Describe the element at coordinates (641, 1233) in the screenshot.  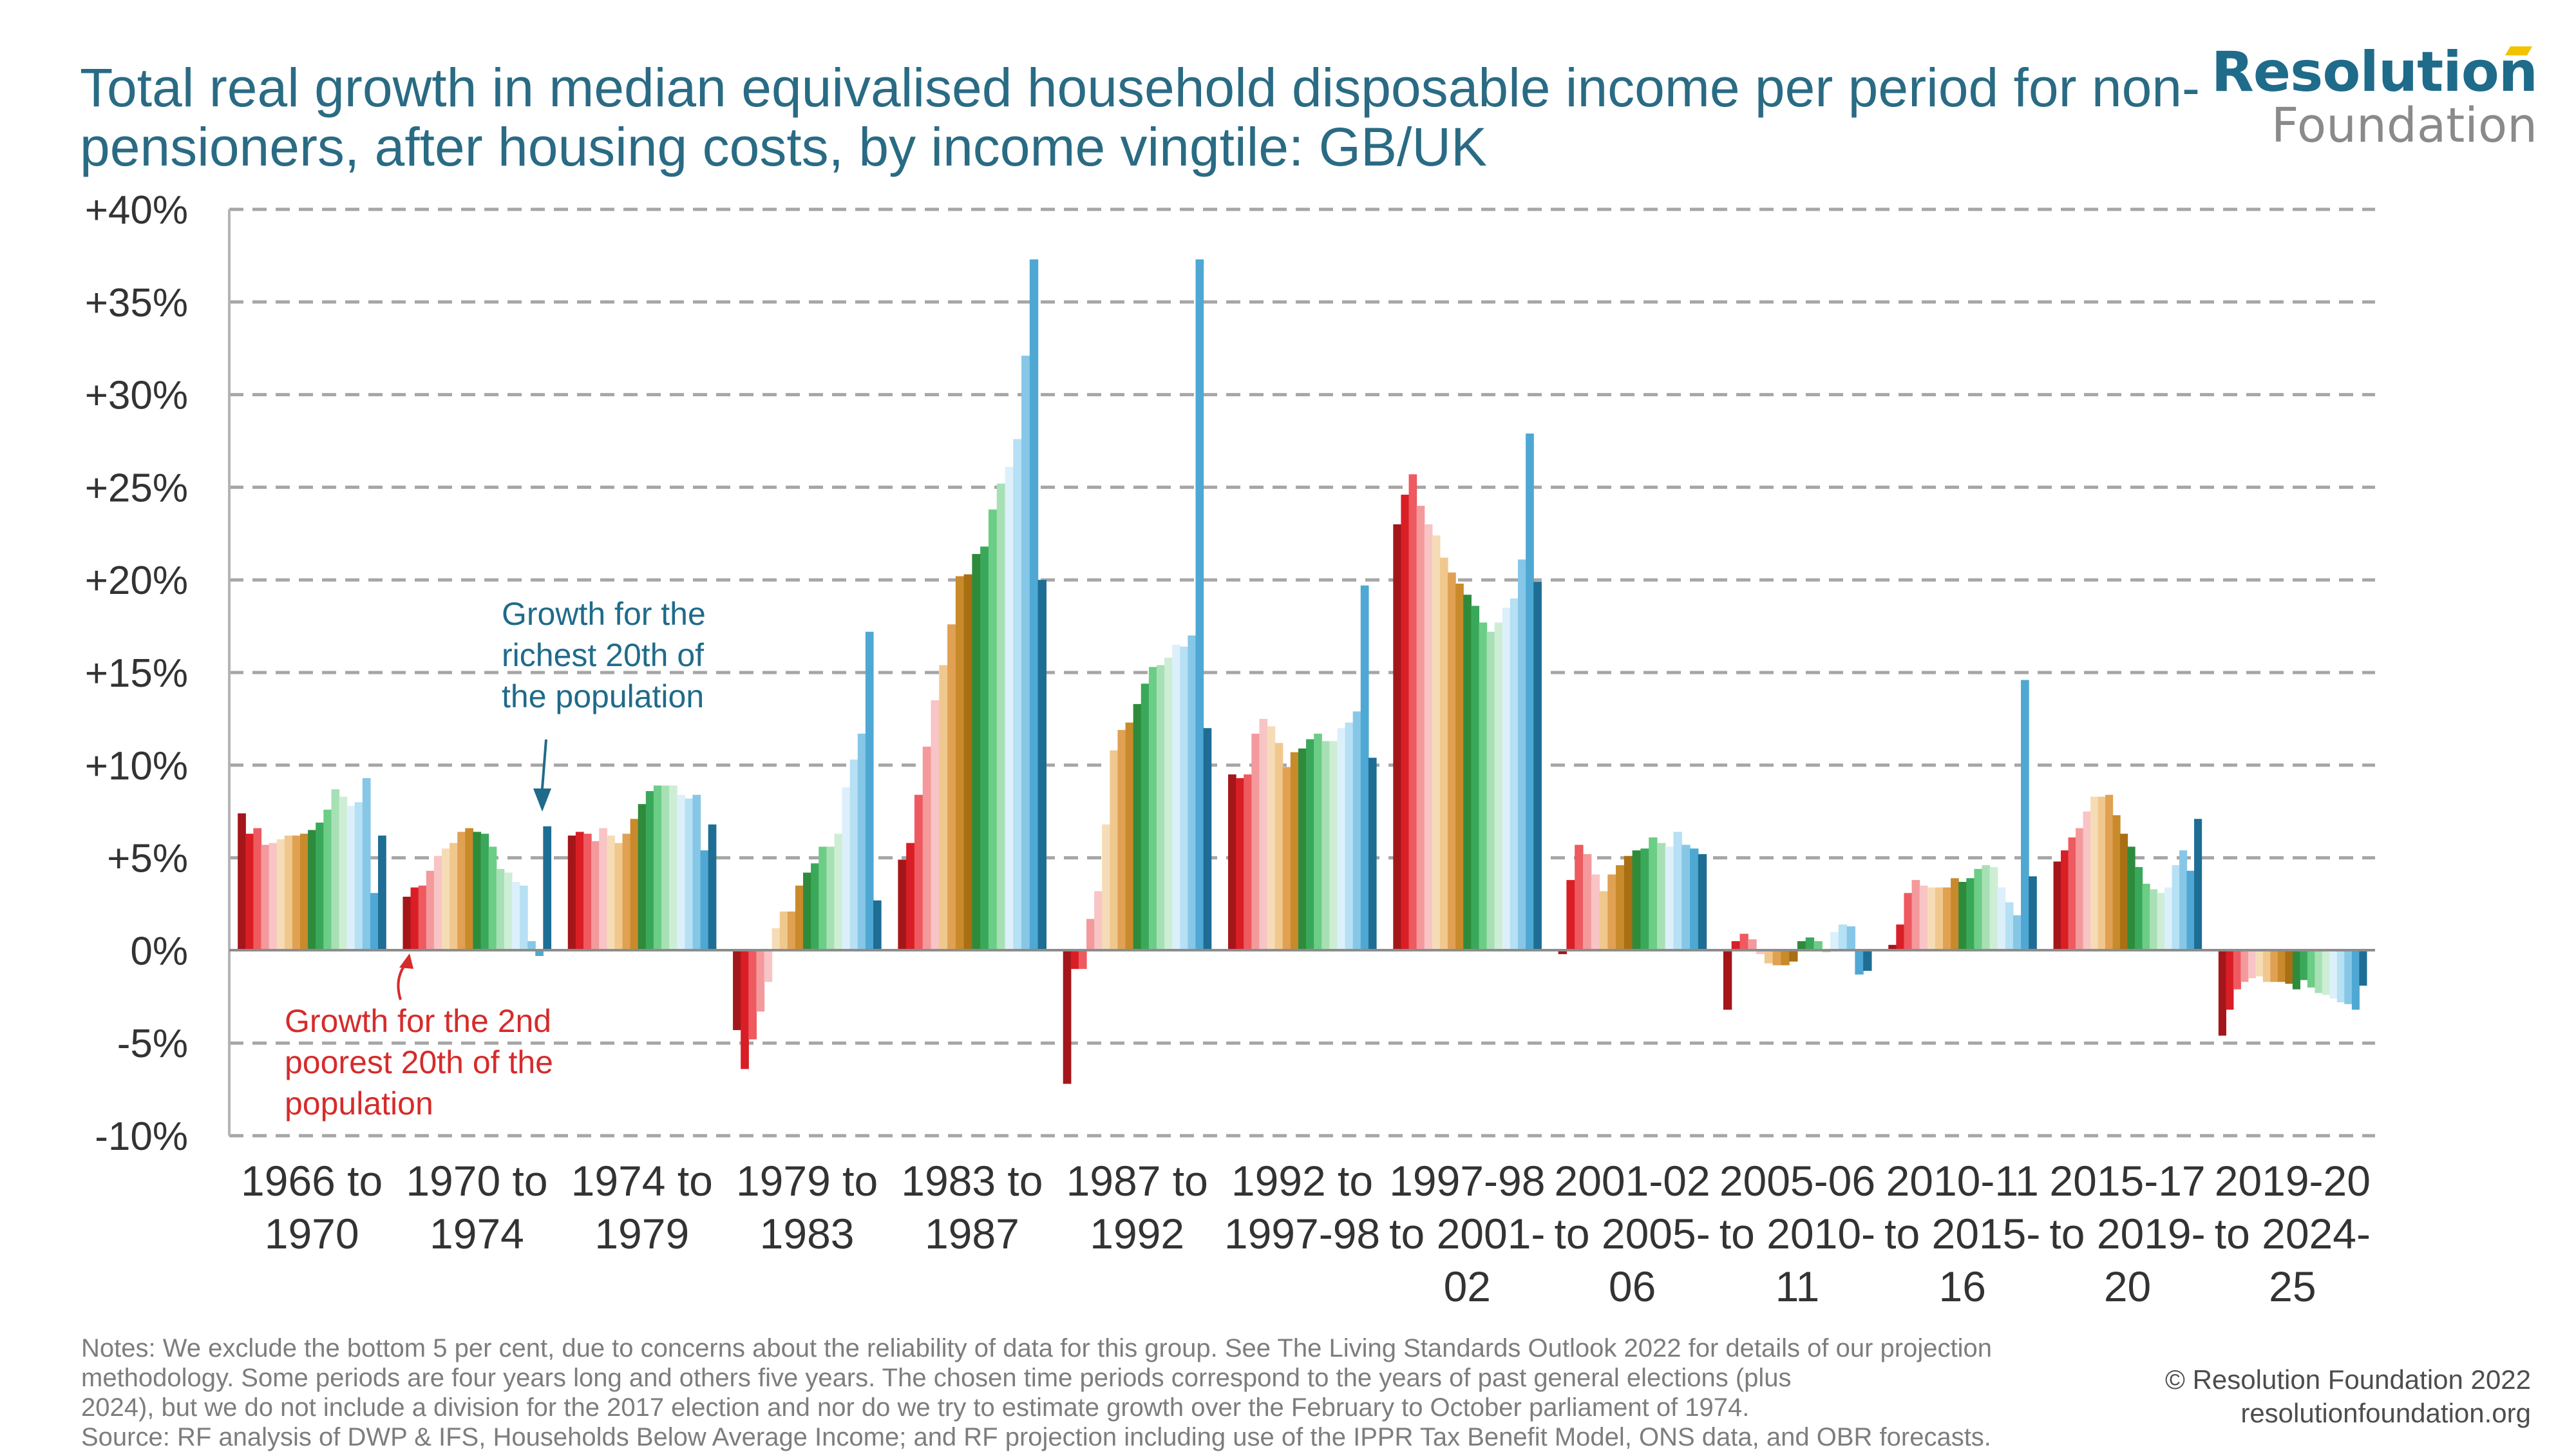
I see `x-tick-label: 1979` at that location.